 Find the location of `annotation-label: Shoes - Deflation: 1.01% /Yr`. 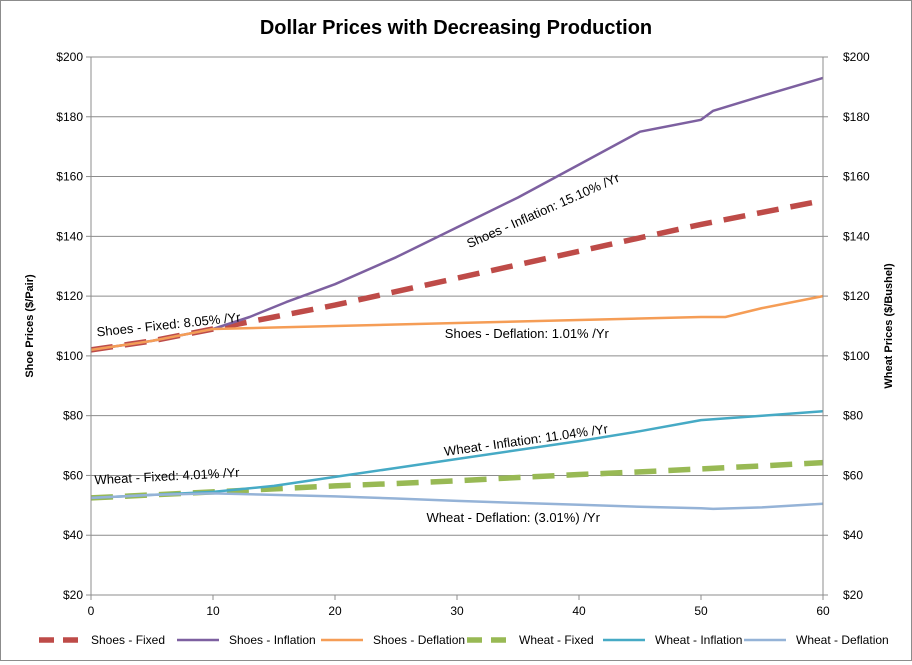

annotation-label: Shoes - Deflation: 1.01% /Yr is located at coordinates (527, 333).